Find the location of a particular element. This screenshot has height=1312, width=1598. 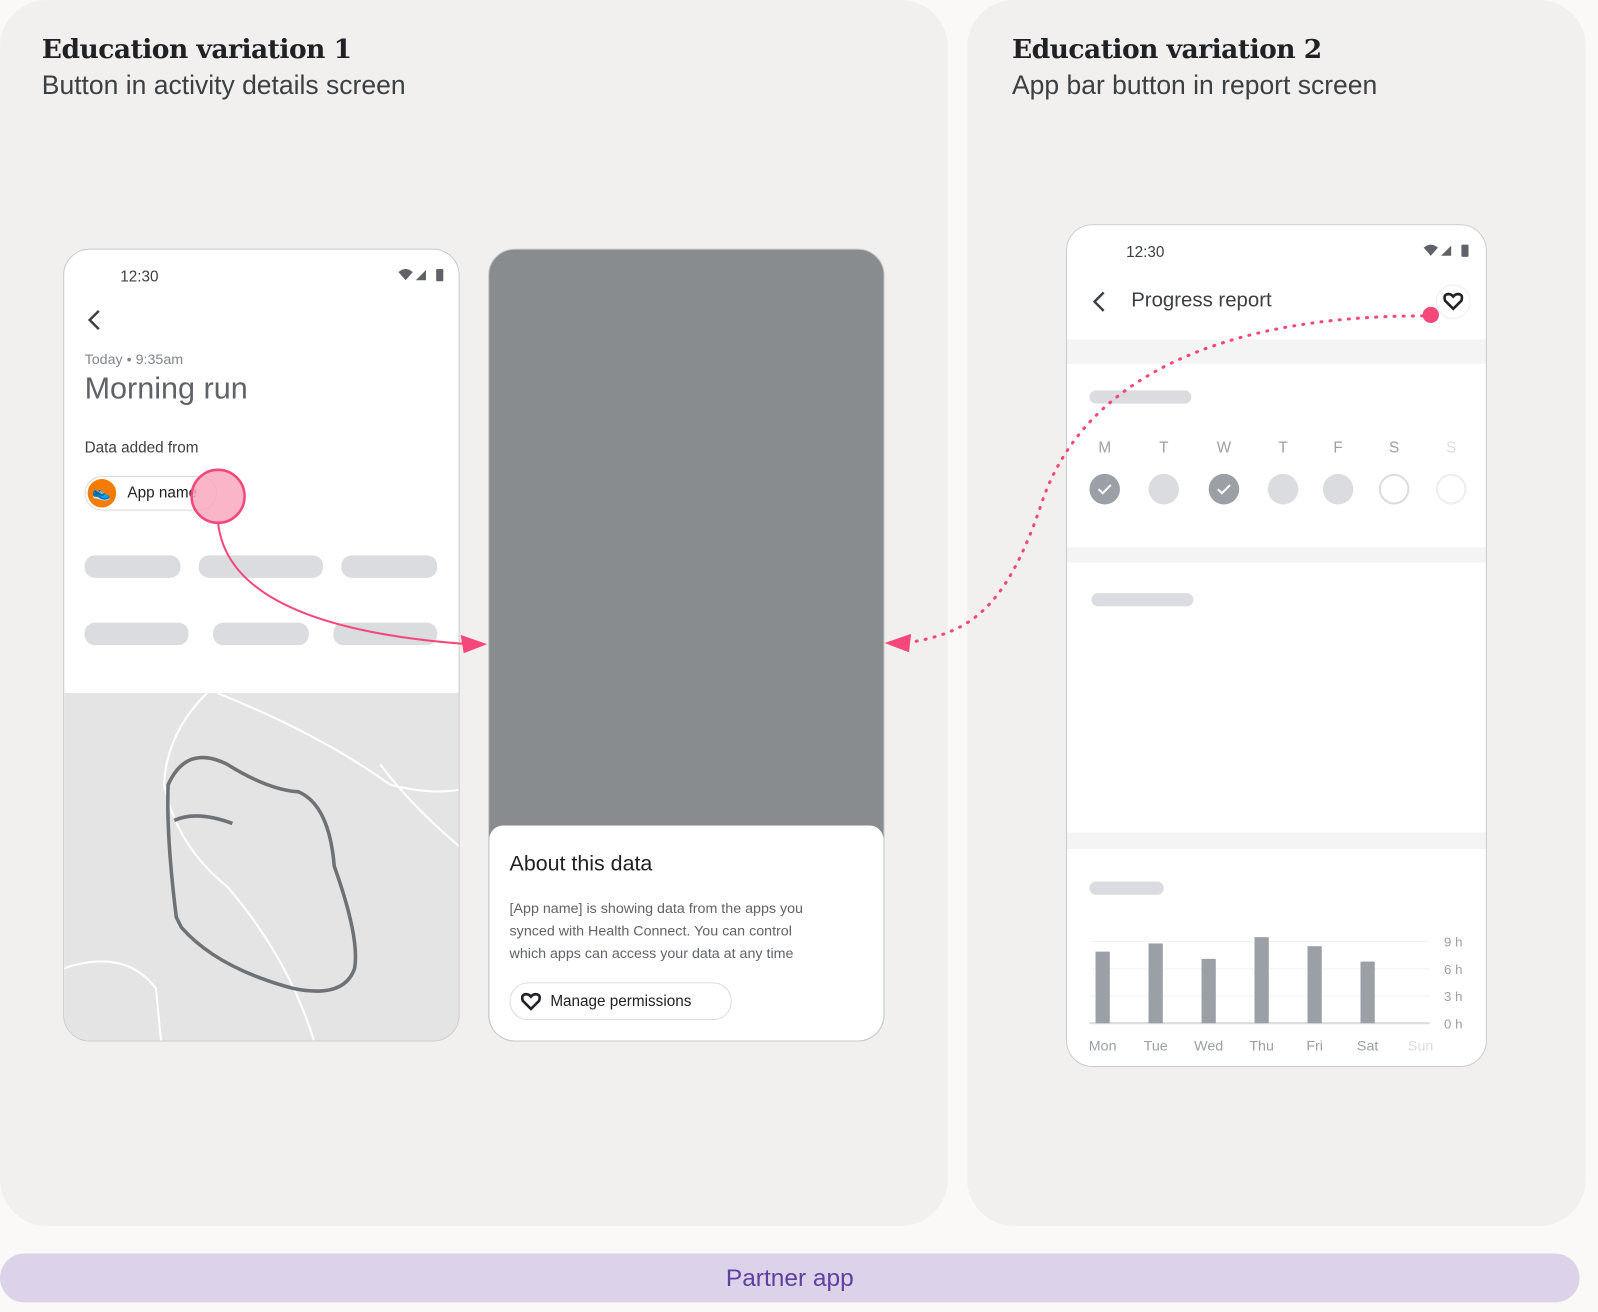

manage-permissions-label: Manage permissions is located at coordinates (621, 1001).